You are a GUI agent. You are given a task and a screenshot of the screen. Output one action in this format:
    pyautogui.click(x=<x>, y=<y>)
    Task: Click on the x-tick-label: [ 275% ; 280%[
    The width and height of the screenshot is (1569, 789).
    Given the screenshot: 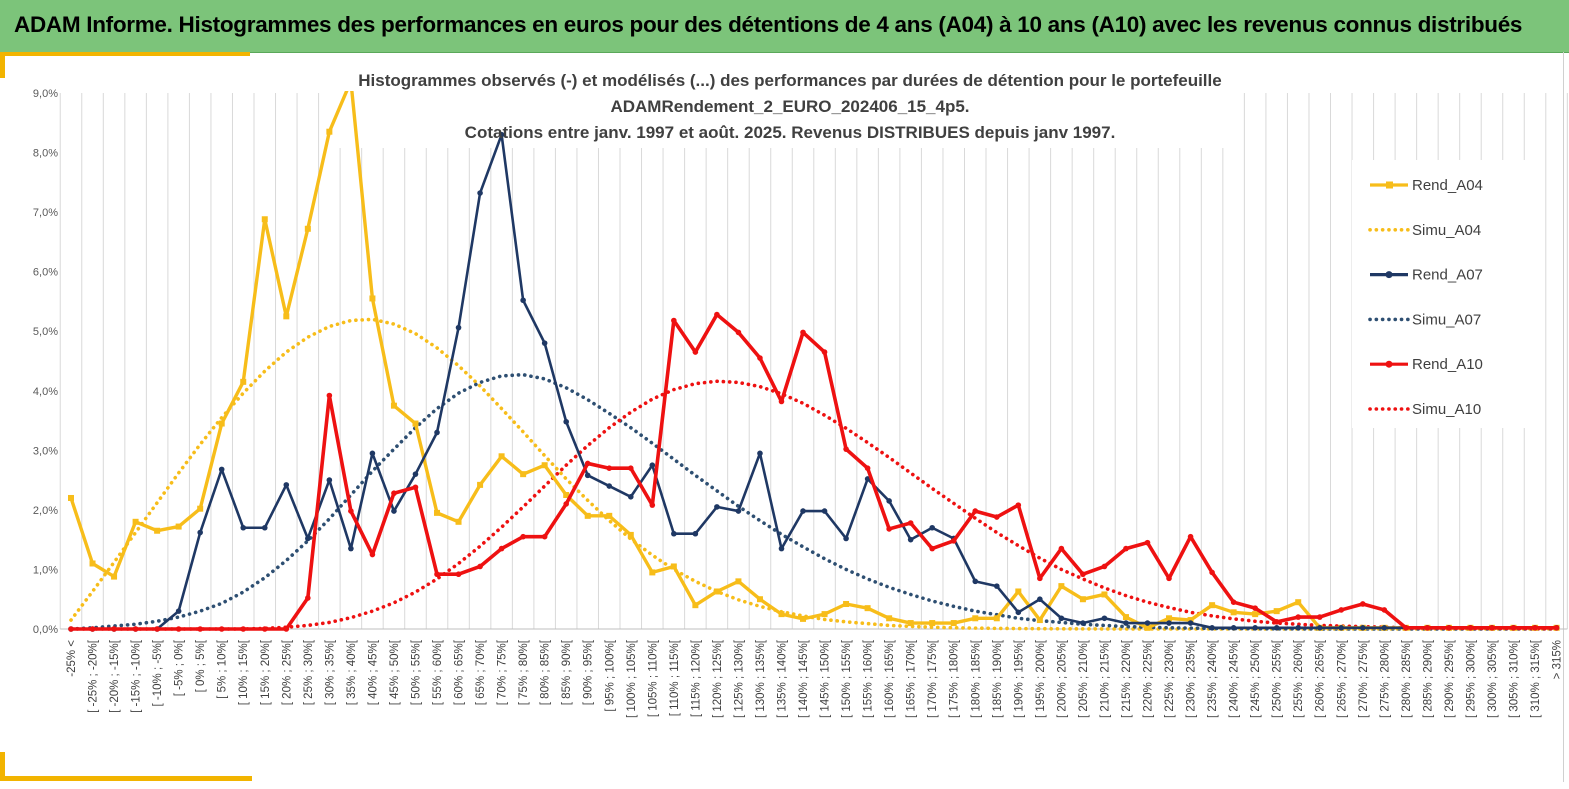 What is the action you would take?
    pyautogui.click(x=1385, y=678)
    